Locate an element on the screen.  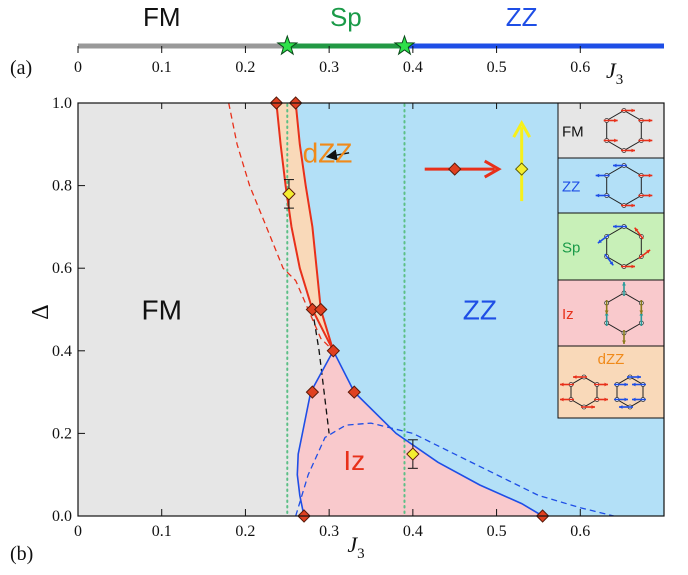
inset-sp: Sp is located at coordinates (611, 246).